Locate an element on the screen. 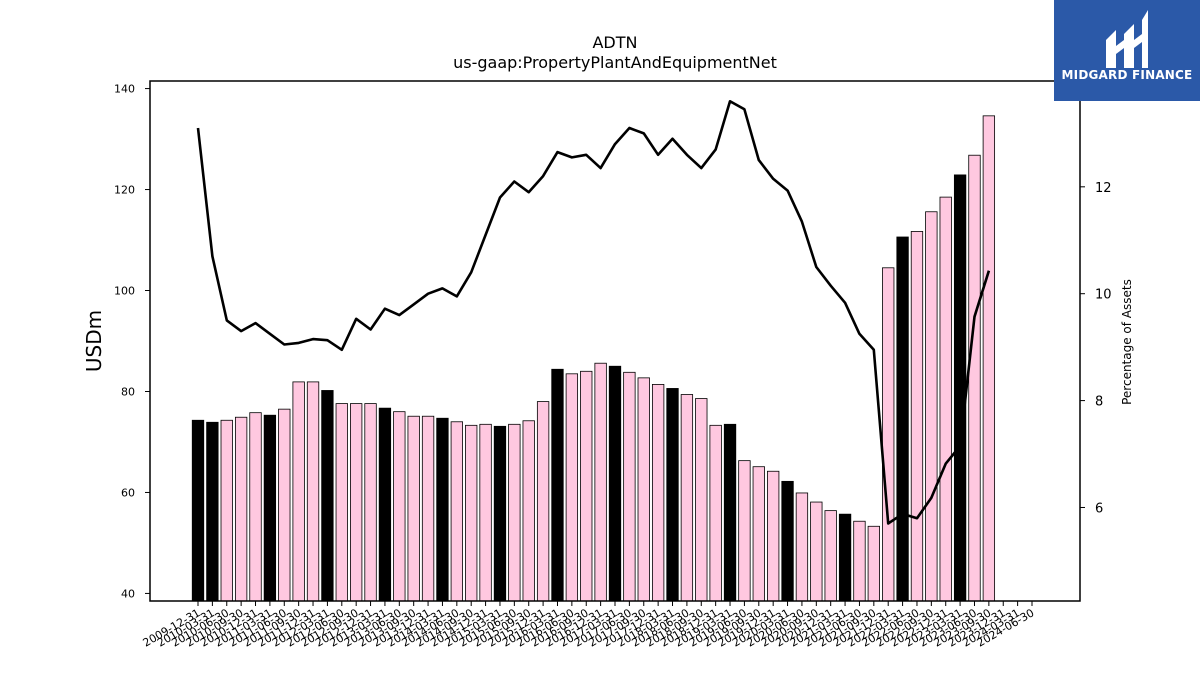 The width and height of the screenshot is (1200, 675). y2-tick-label: 12 is located at coordinates (1103, 188).